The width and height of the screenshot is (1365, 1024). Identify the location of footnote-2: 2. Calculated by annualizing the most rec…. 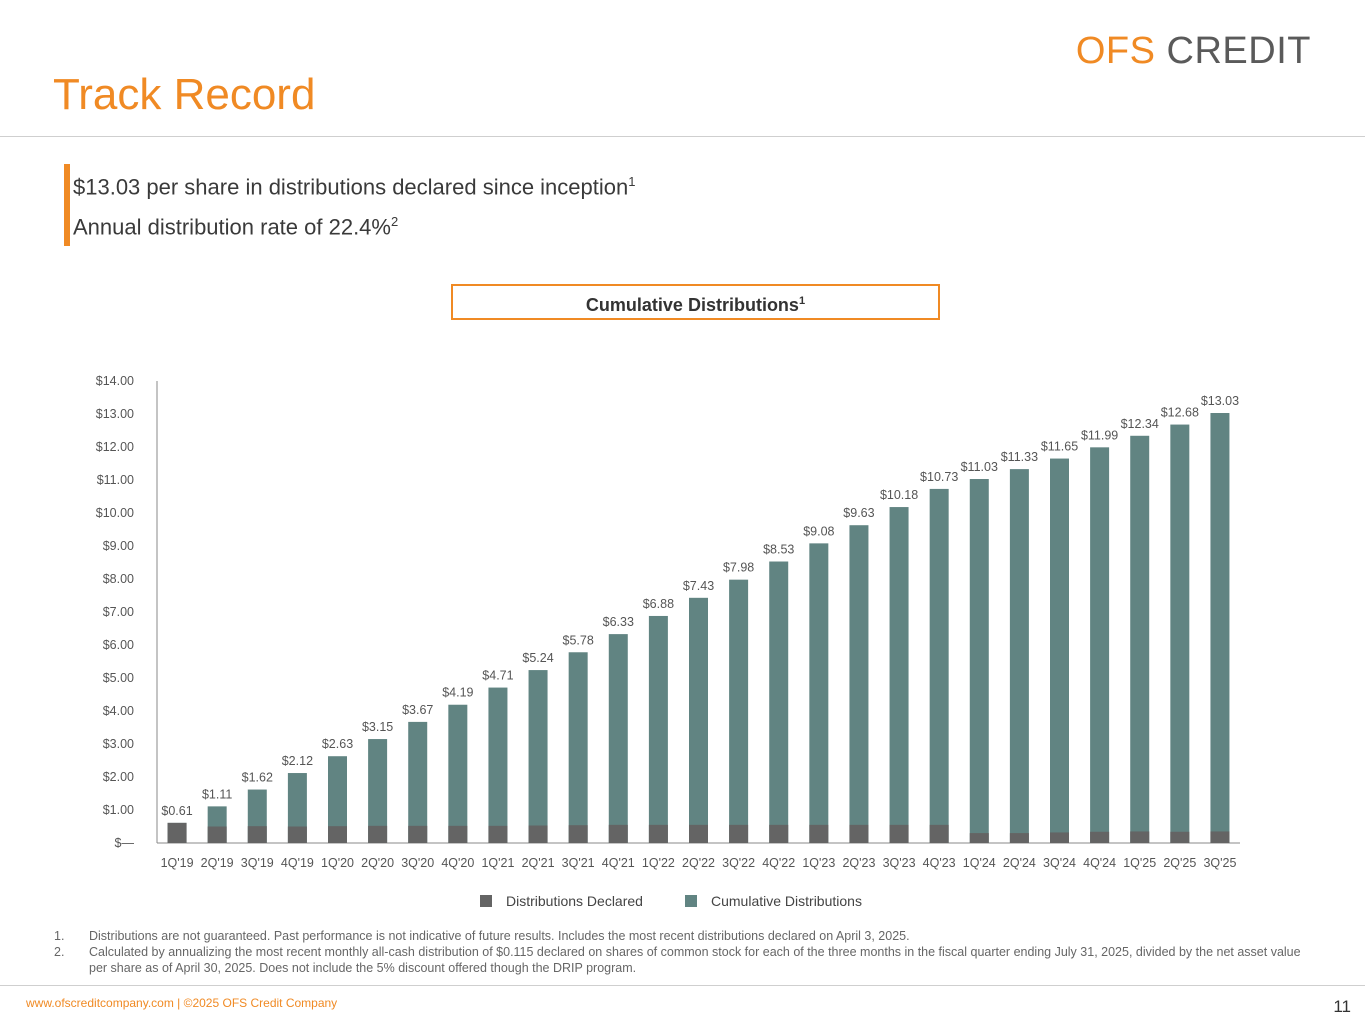
(677, 960).